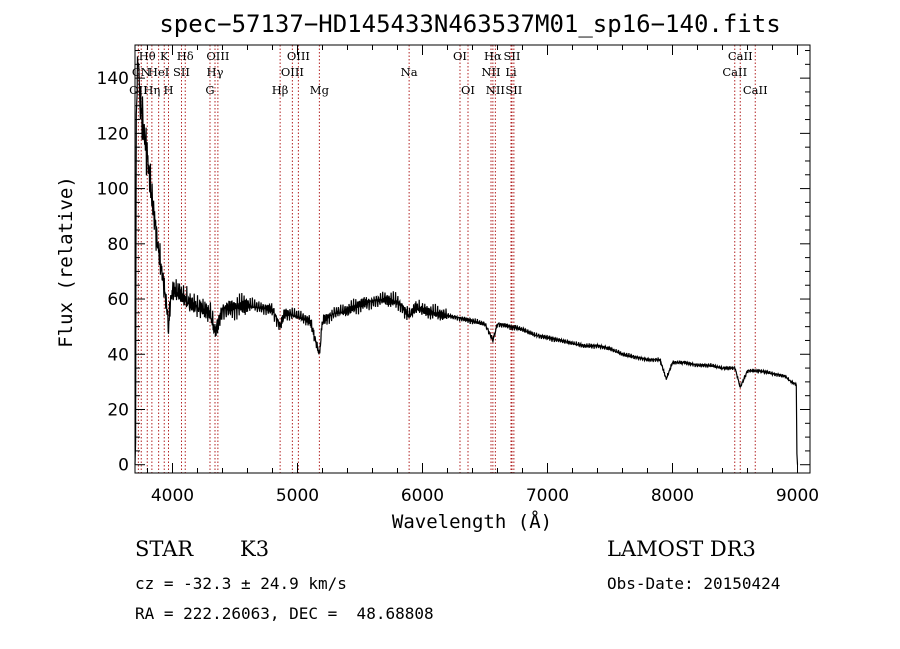 The image size is (900, 649). I want to click on line-label-26: CaII, so click(740, 56).